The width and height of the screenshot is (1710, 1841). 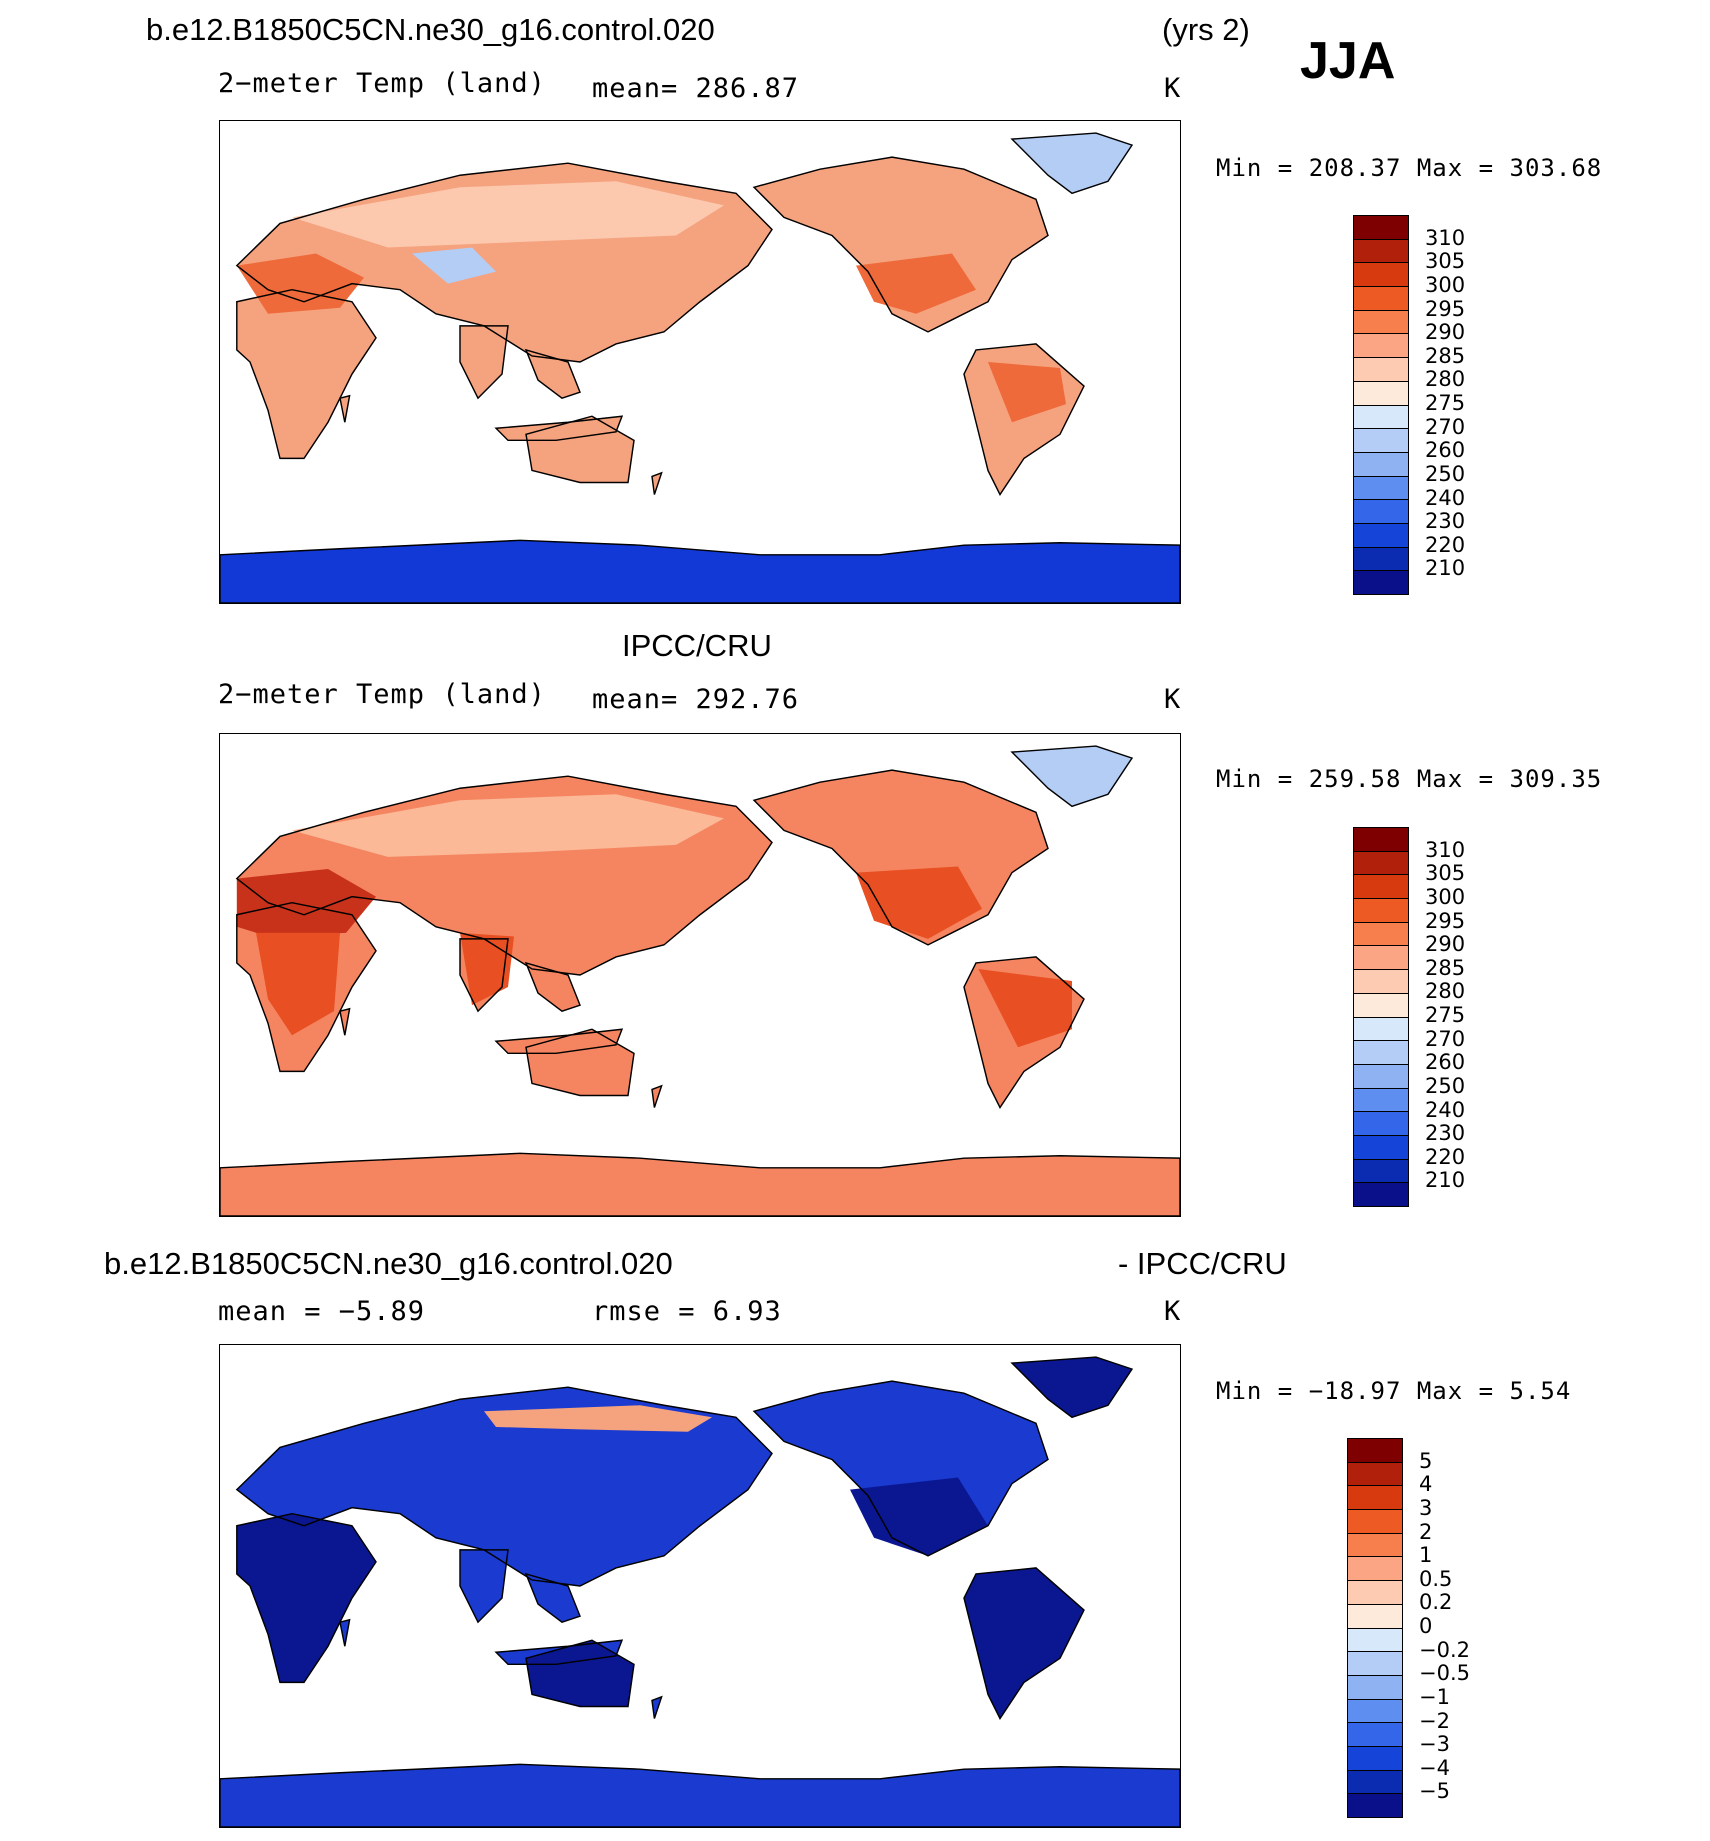 I want to click on diff-colorbar-tick-label: −3, so click(x=1434, y=1744).